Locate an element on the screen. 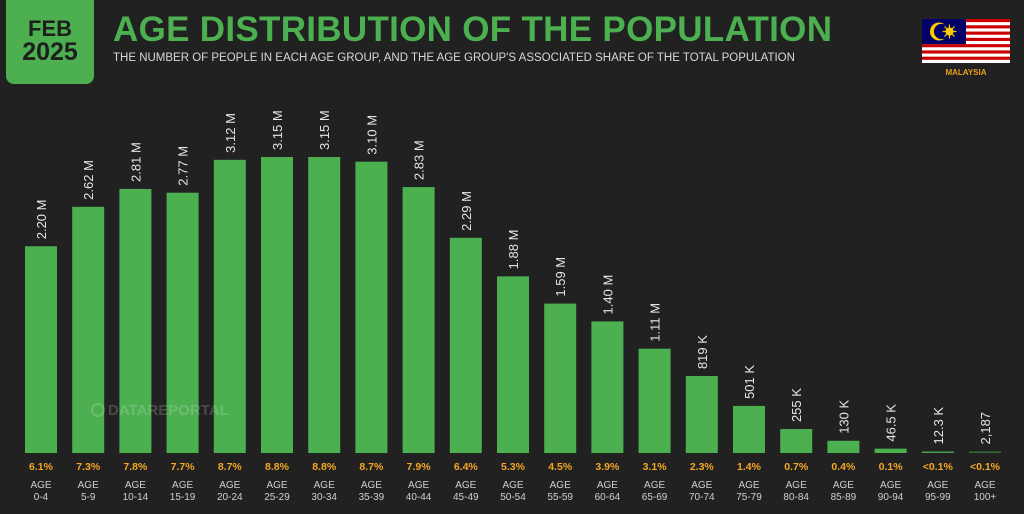  age-group-label: 40-44 is located at coordinates (419, 497).